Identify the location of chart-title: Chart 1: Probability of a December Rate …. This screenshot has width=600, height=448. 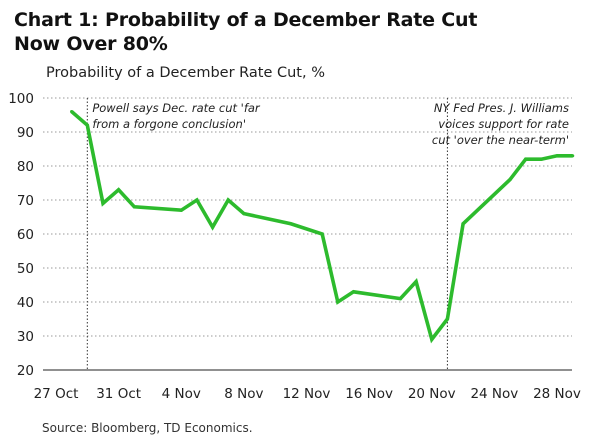
(294, 32).